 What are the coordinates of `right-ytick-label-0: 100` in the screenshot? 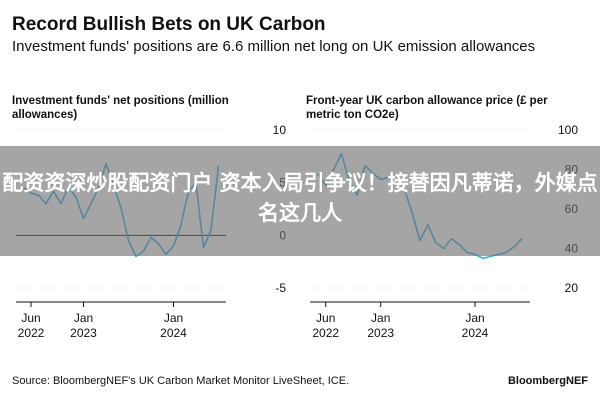 It's located at (568, 130).